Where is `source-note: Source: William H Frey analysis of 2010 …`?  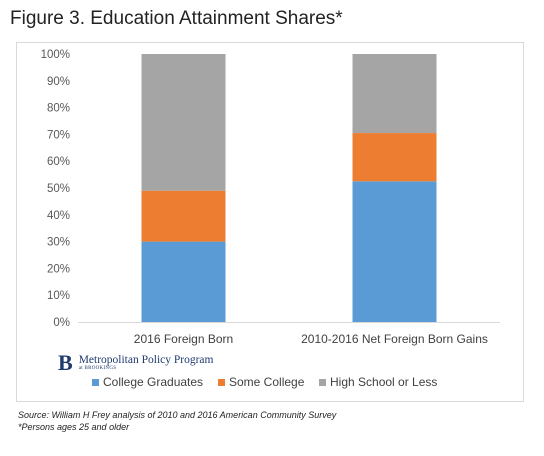
source-note: Source: William H Frey analysis of 2010 … is located at coordinates (177, 415).